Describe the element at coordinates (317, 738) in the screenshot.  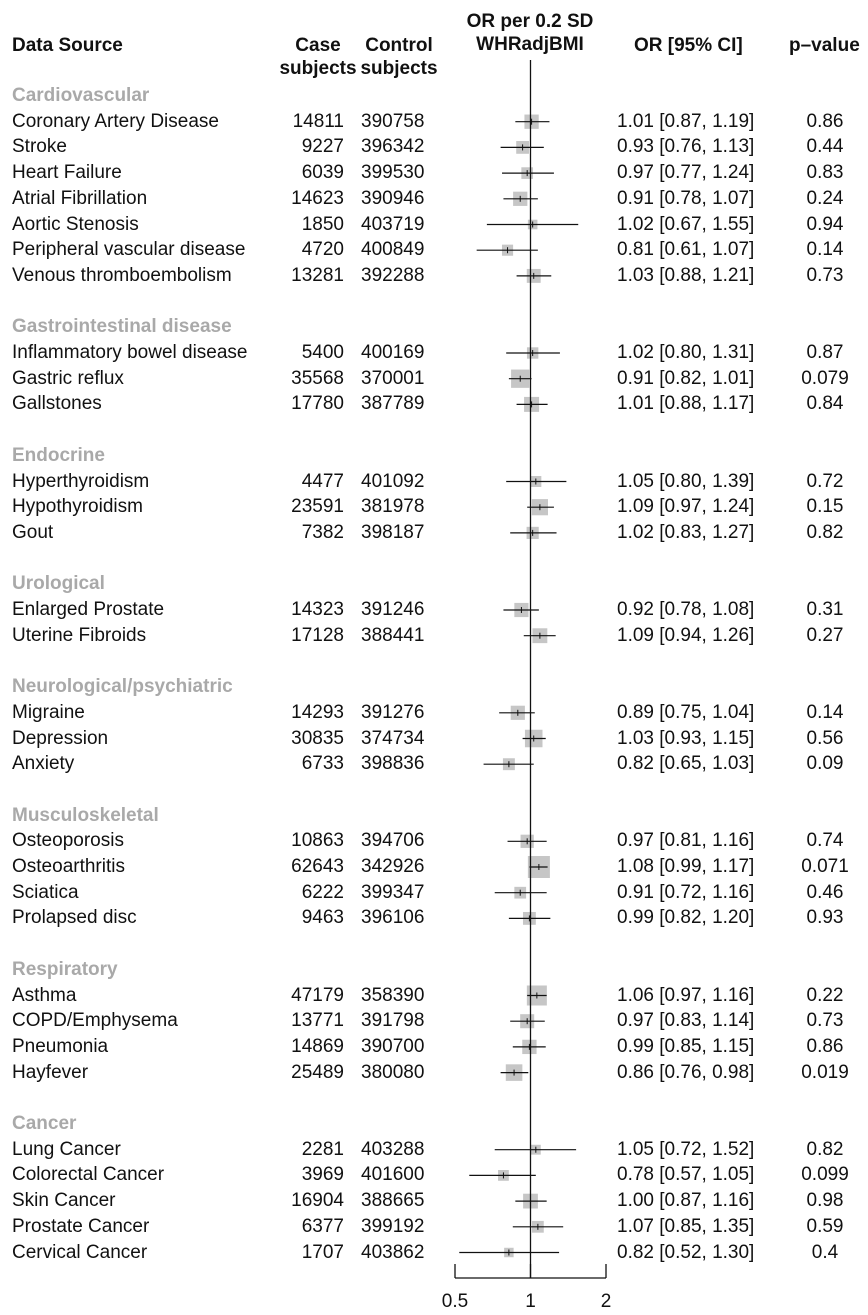
I see `row-cases: 30835` at that location.